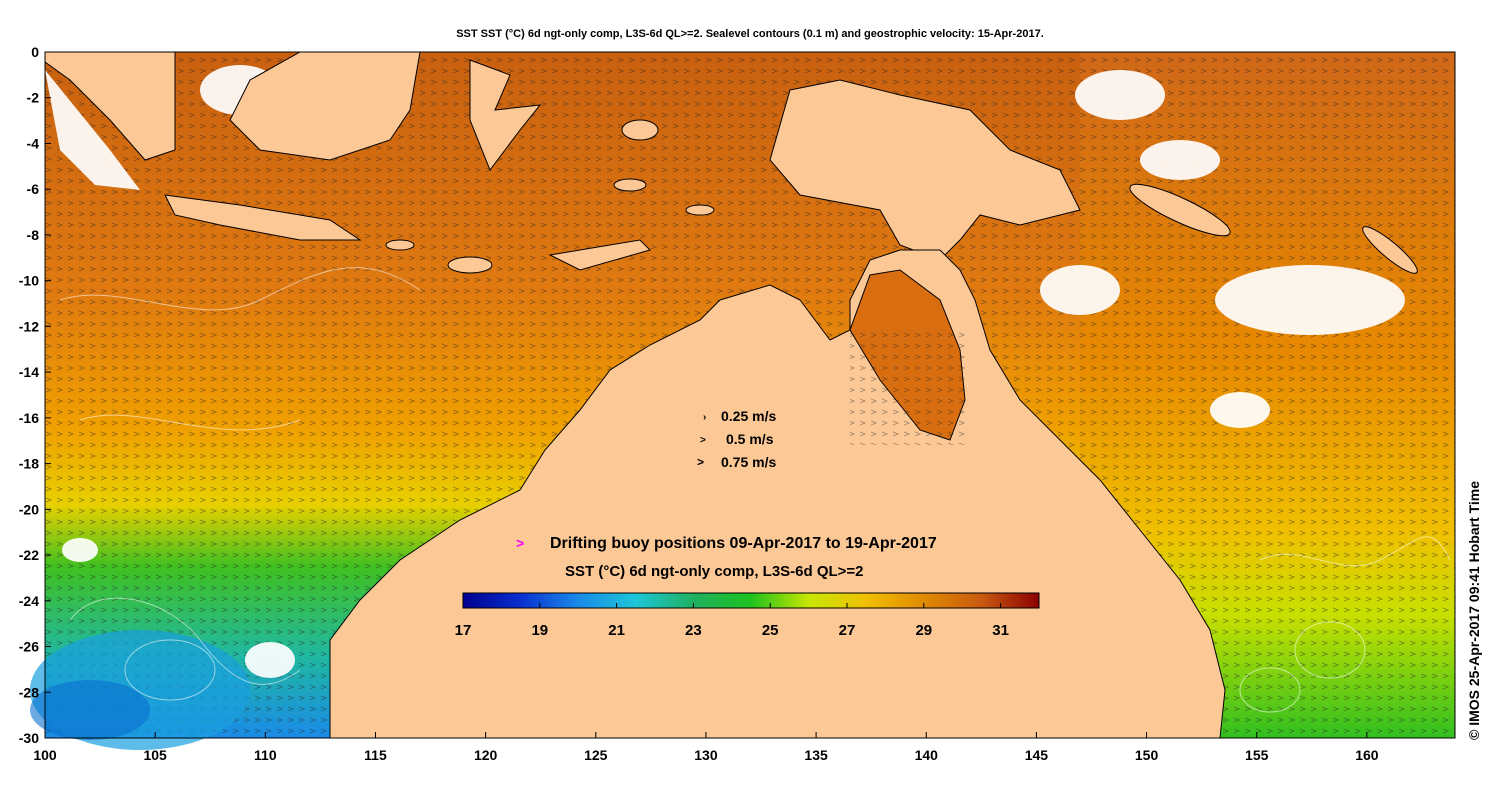 Image resolution: width=1500 pixels, height=790 pixels. What do you see at coordinates (1257, 755) in the screenshot?
I see `x-tick-label: 155` at bounding box center [1257, 755].